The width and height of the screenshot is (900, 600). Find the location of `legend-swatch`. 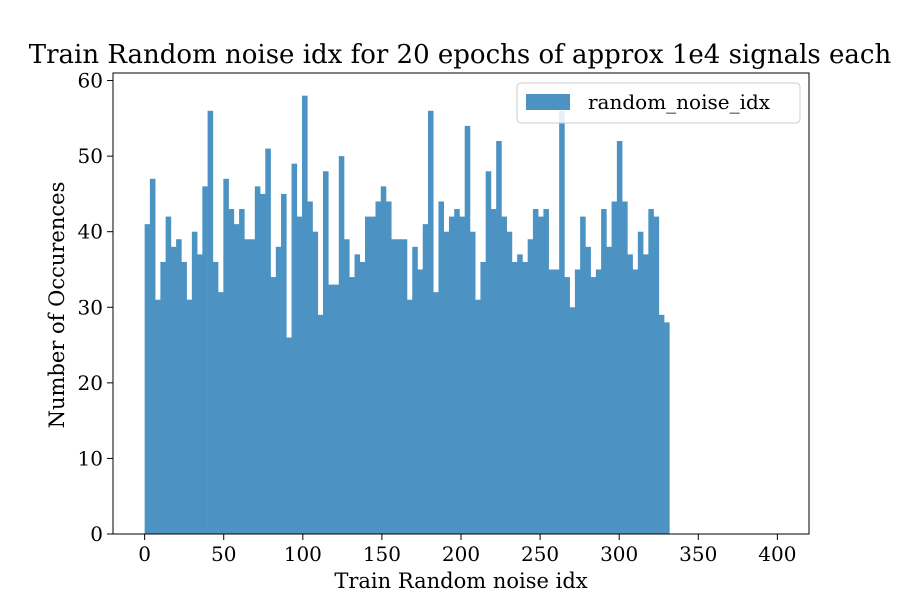

legend-swatch is located at coordinates (548, 102).